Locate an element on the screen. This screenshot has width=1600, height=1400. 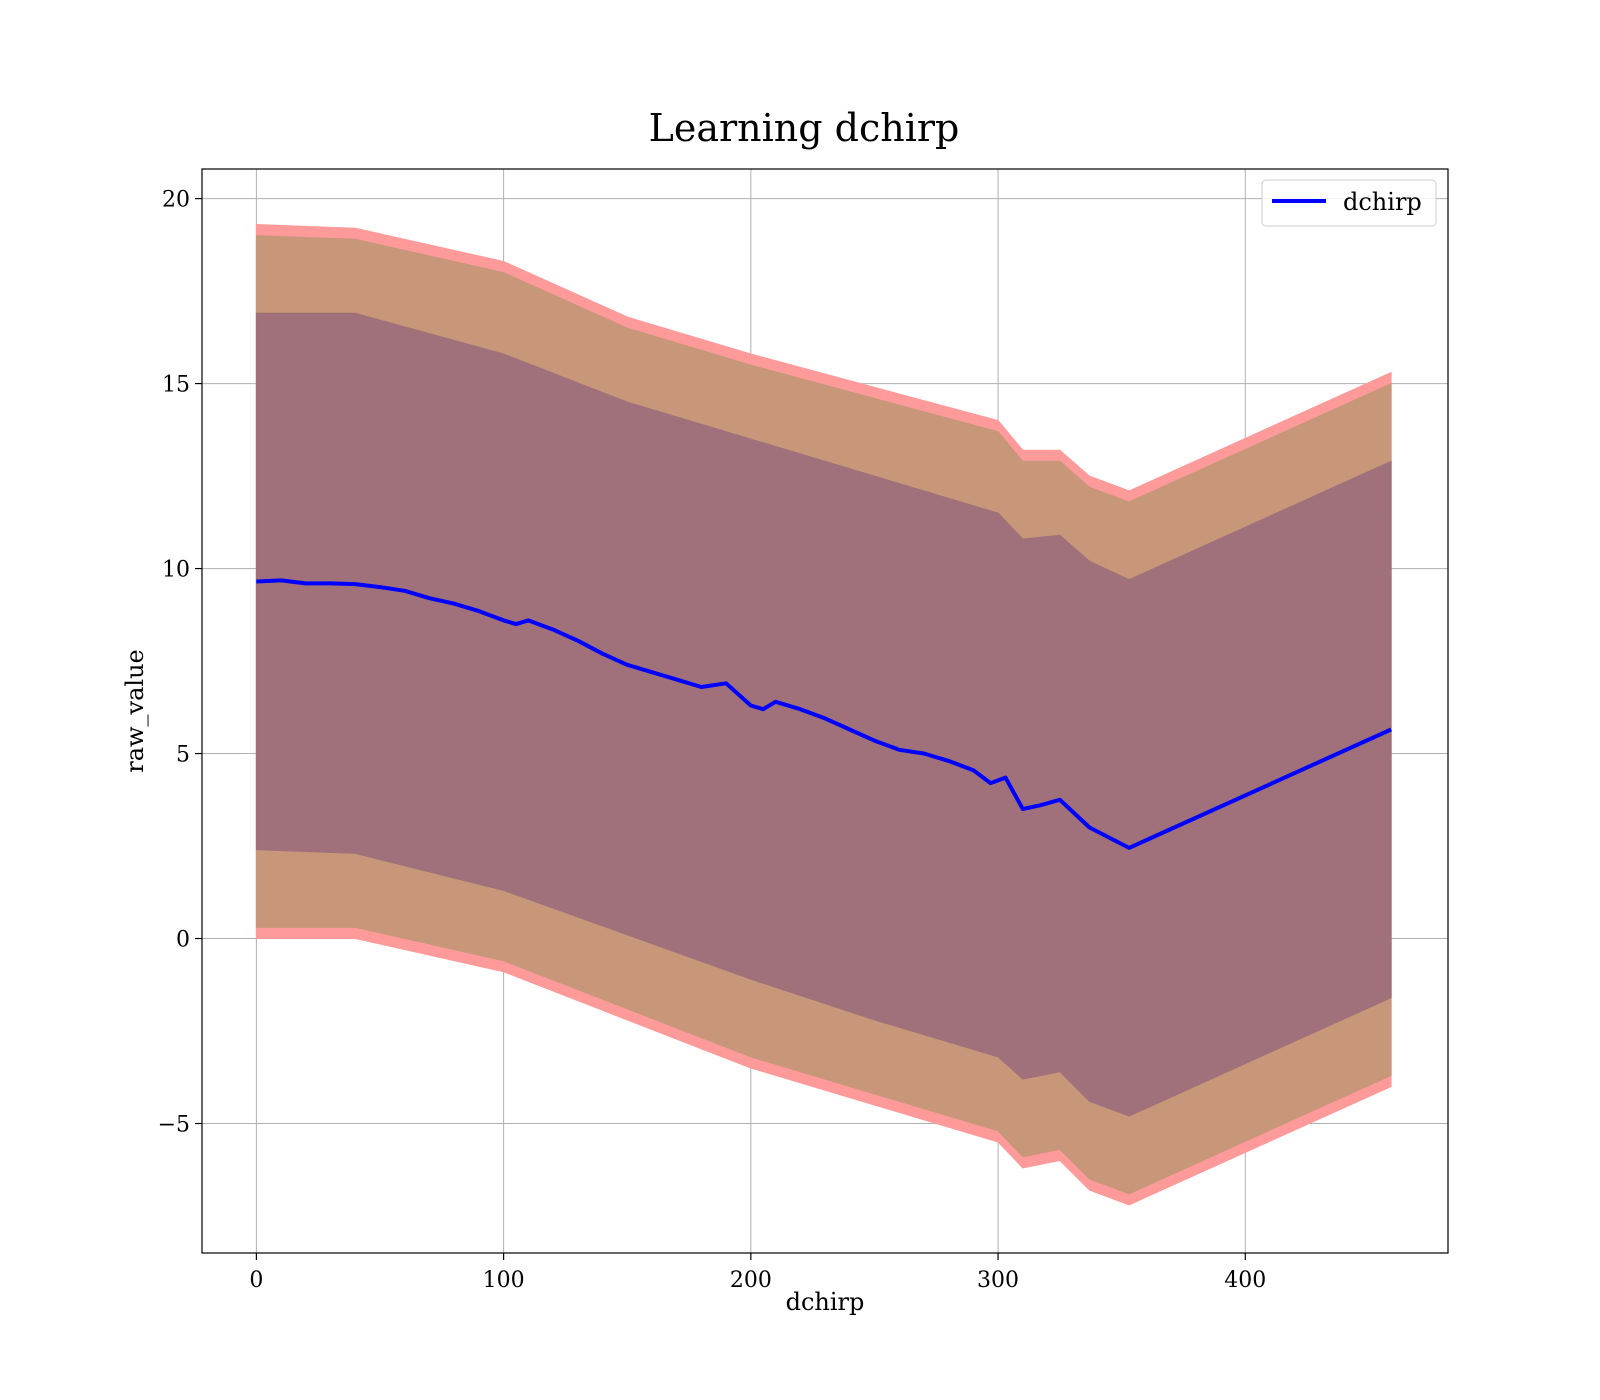
y-axis-ticks: −5 0 5 10 15 20 is located at coordinates (180, 663).